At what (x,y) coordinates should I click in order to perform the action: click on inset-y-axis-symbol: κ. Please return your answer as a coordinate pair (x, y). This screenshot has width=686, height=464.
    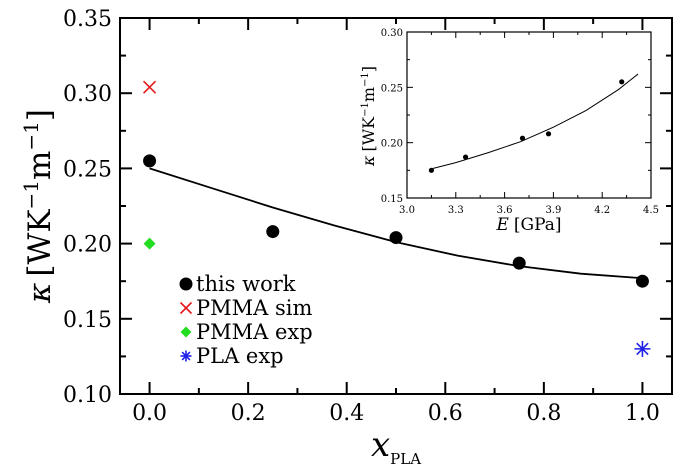
    Looking at the image, I should click on (368, 161).